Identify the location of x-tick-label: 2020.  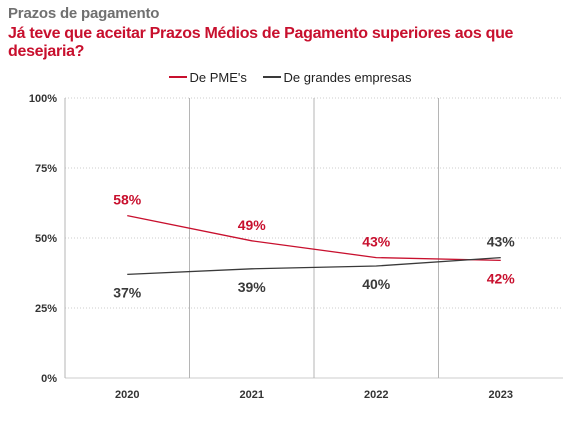
(127, 395).